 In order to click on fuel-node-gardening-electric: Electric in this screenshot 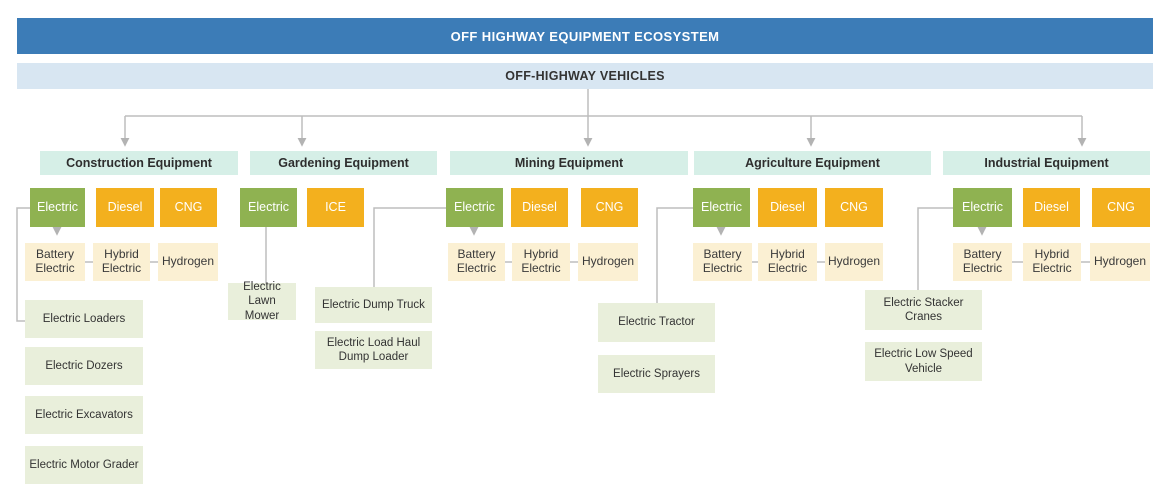, I will do `click(268, 207)`.